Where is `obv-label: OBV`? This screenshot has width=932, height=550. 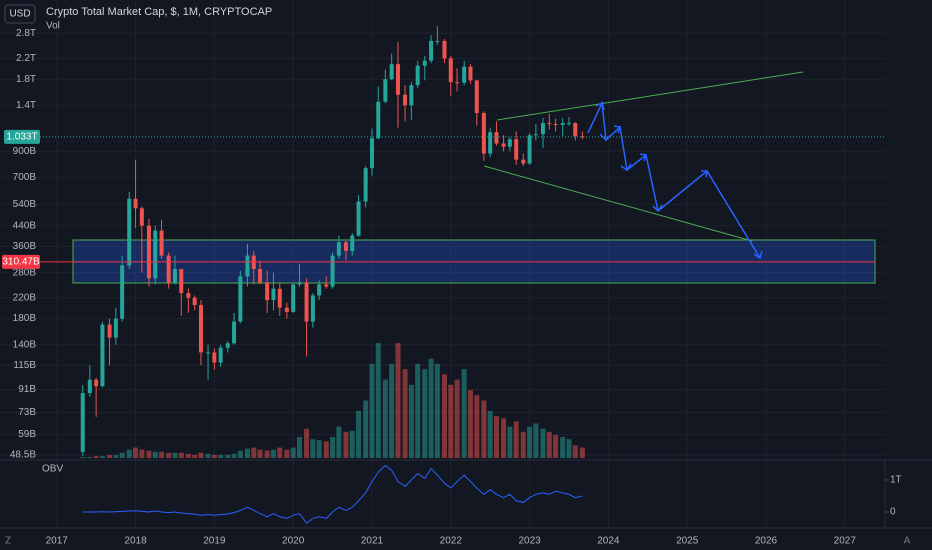
obv-label: OBV is located at coordinates (52, 469).